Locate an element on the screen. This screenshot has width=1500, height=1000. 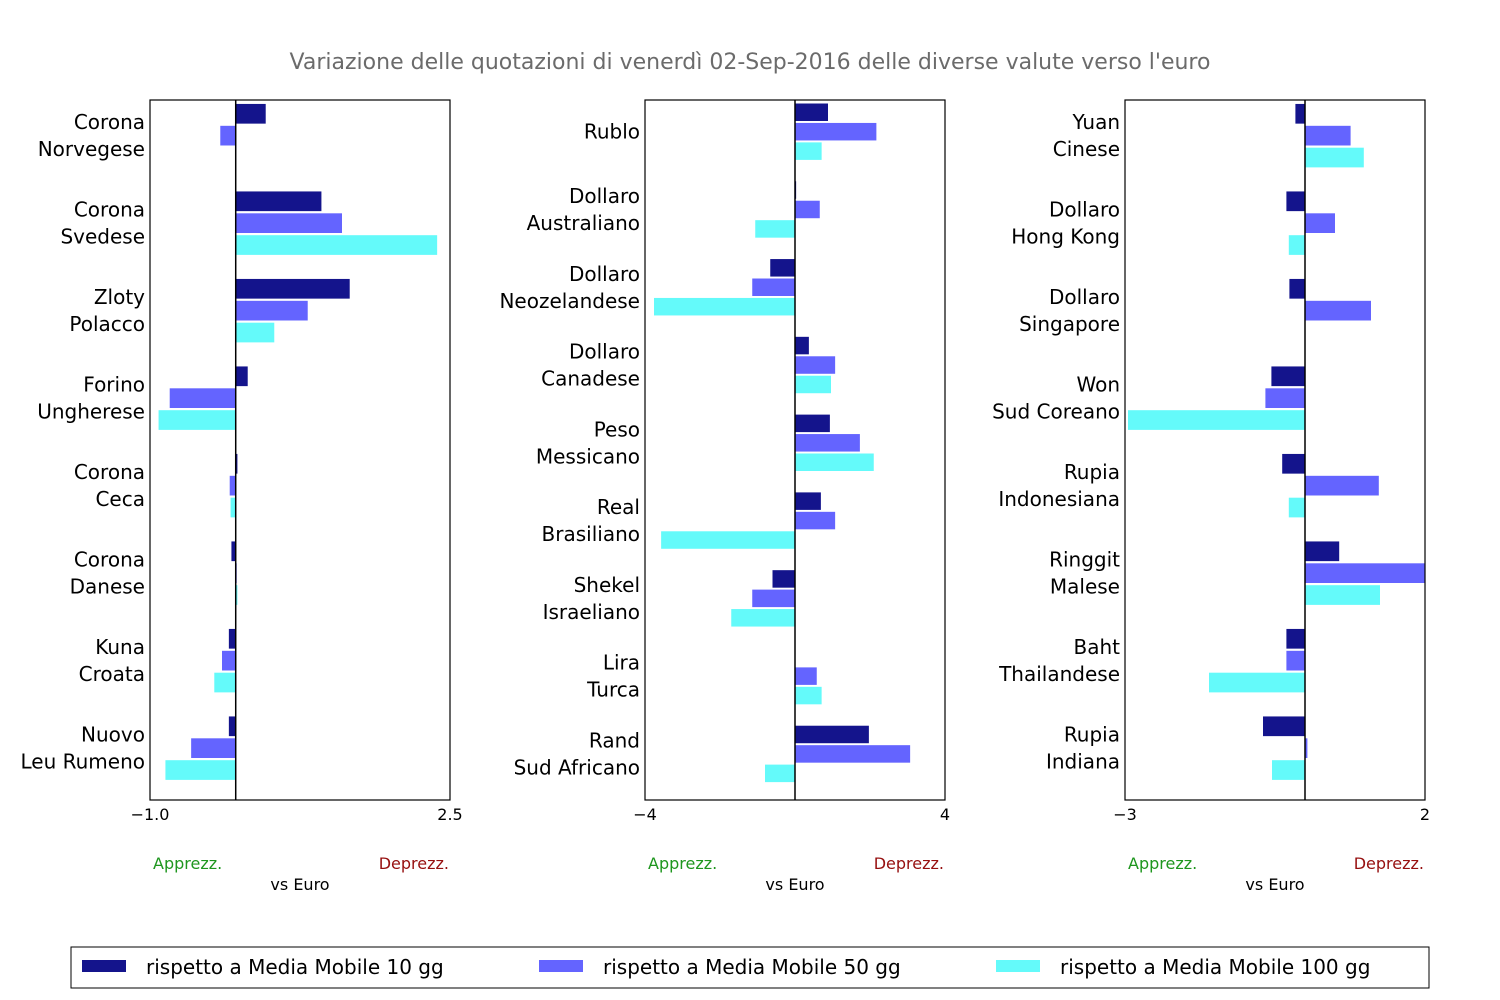
category-label-p2-6: Shekel Israeliano is located at coordinates (591, 598).